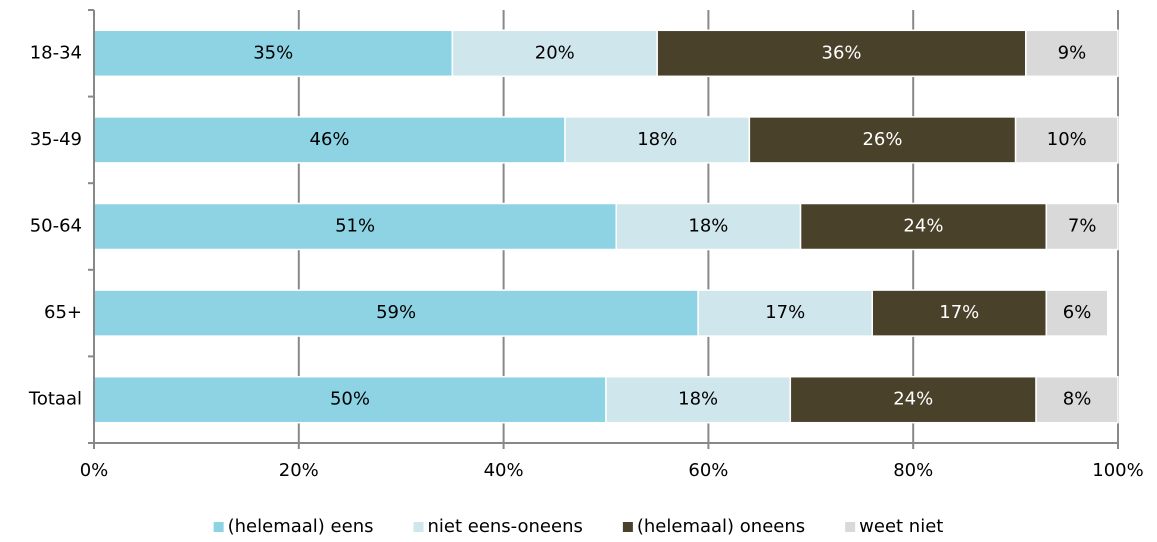 Image resolution: width=1157 pixels, height=542 pixels. I want to click on data-label: 26%, so click(882, 139).